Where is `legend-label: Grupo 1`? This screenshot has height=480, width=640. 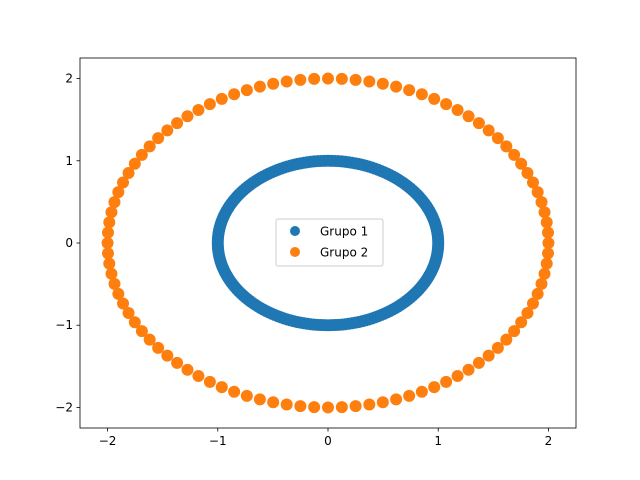
legend-label: Grupo 1 is located at coordinates (344, 232).